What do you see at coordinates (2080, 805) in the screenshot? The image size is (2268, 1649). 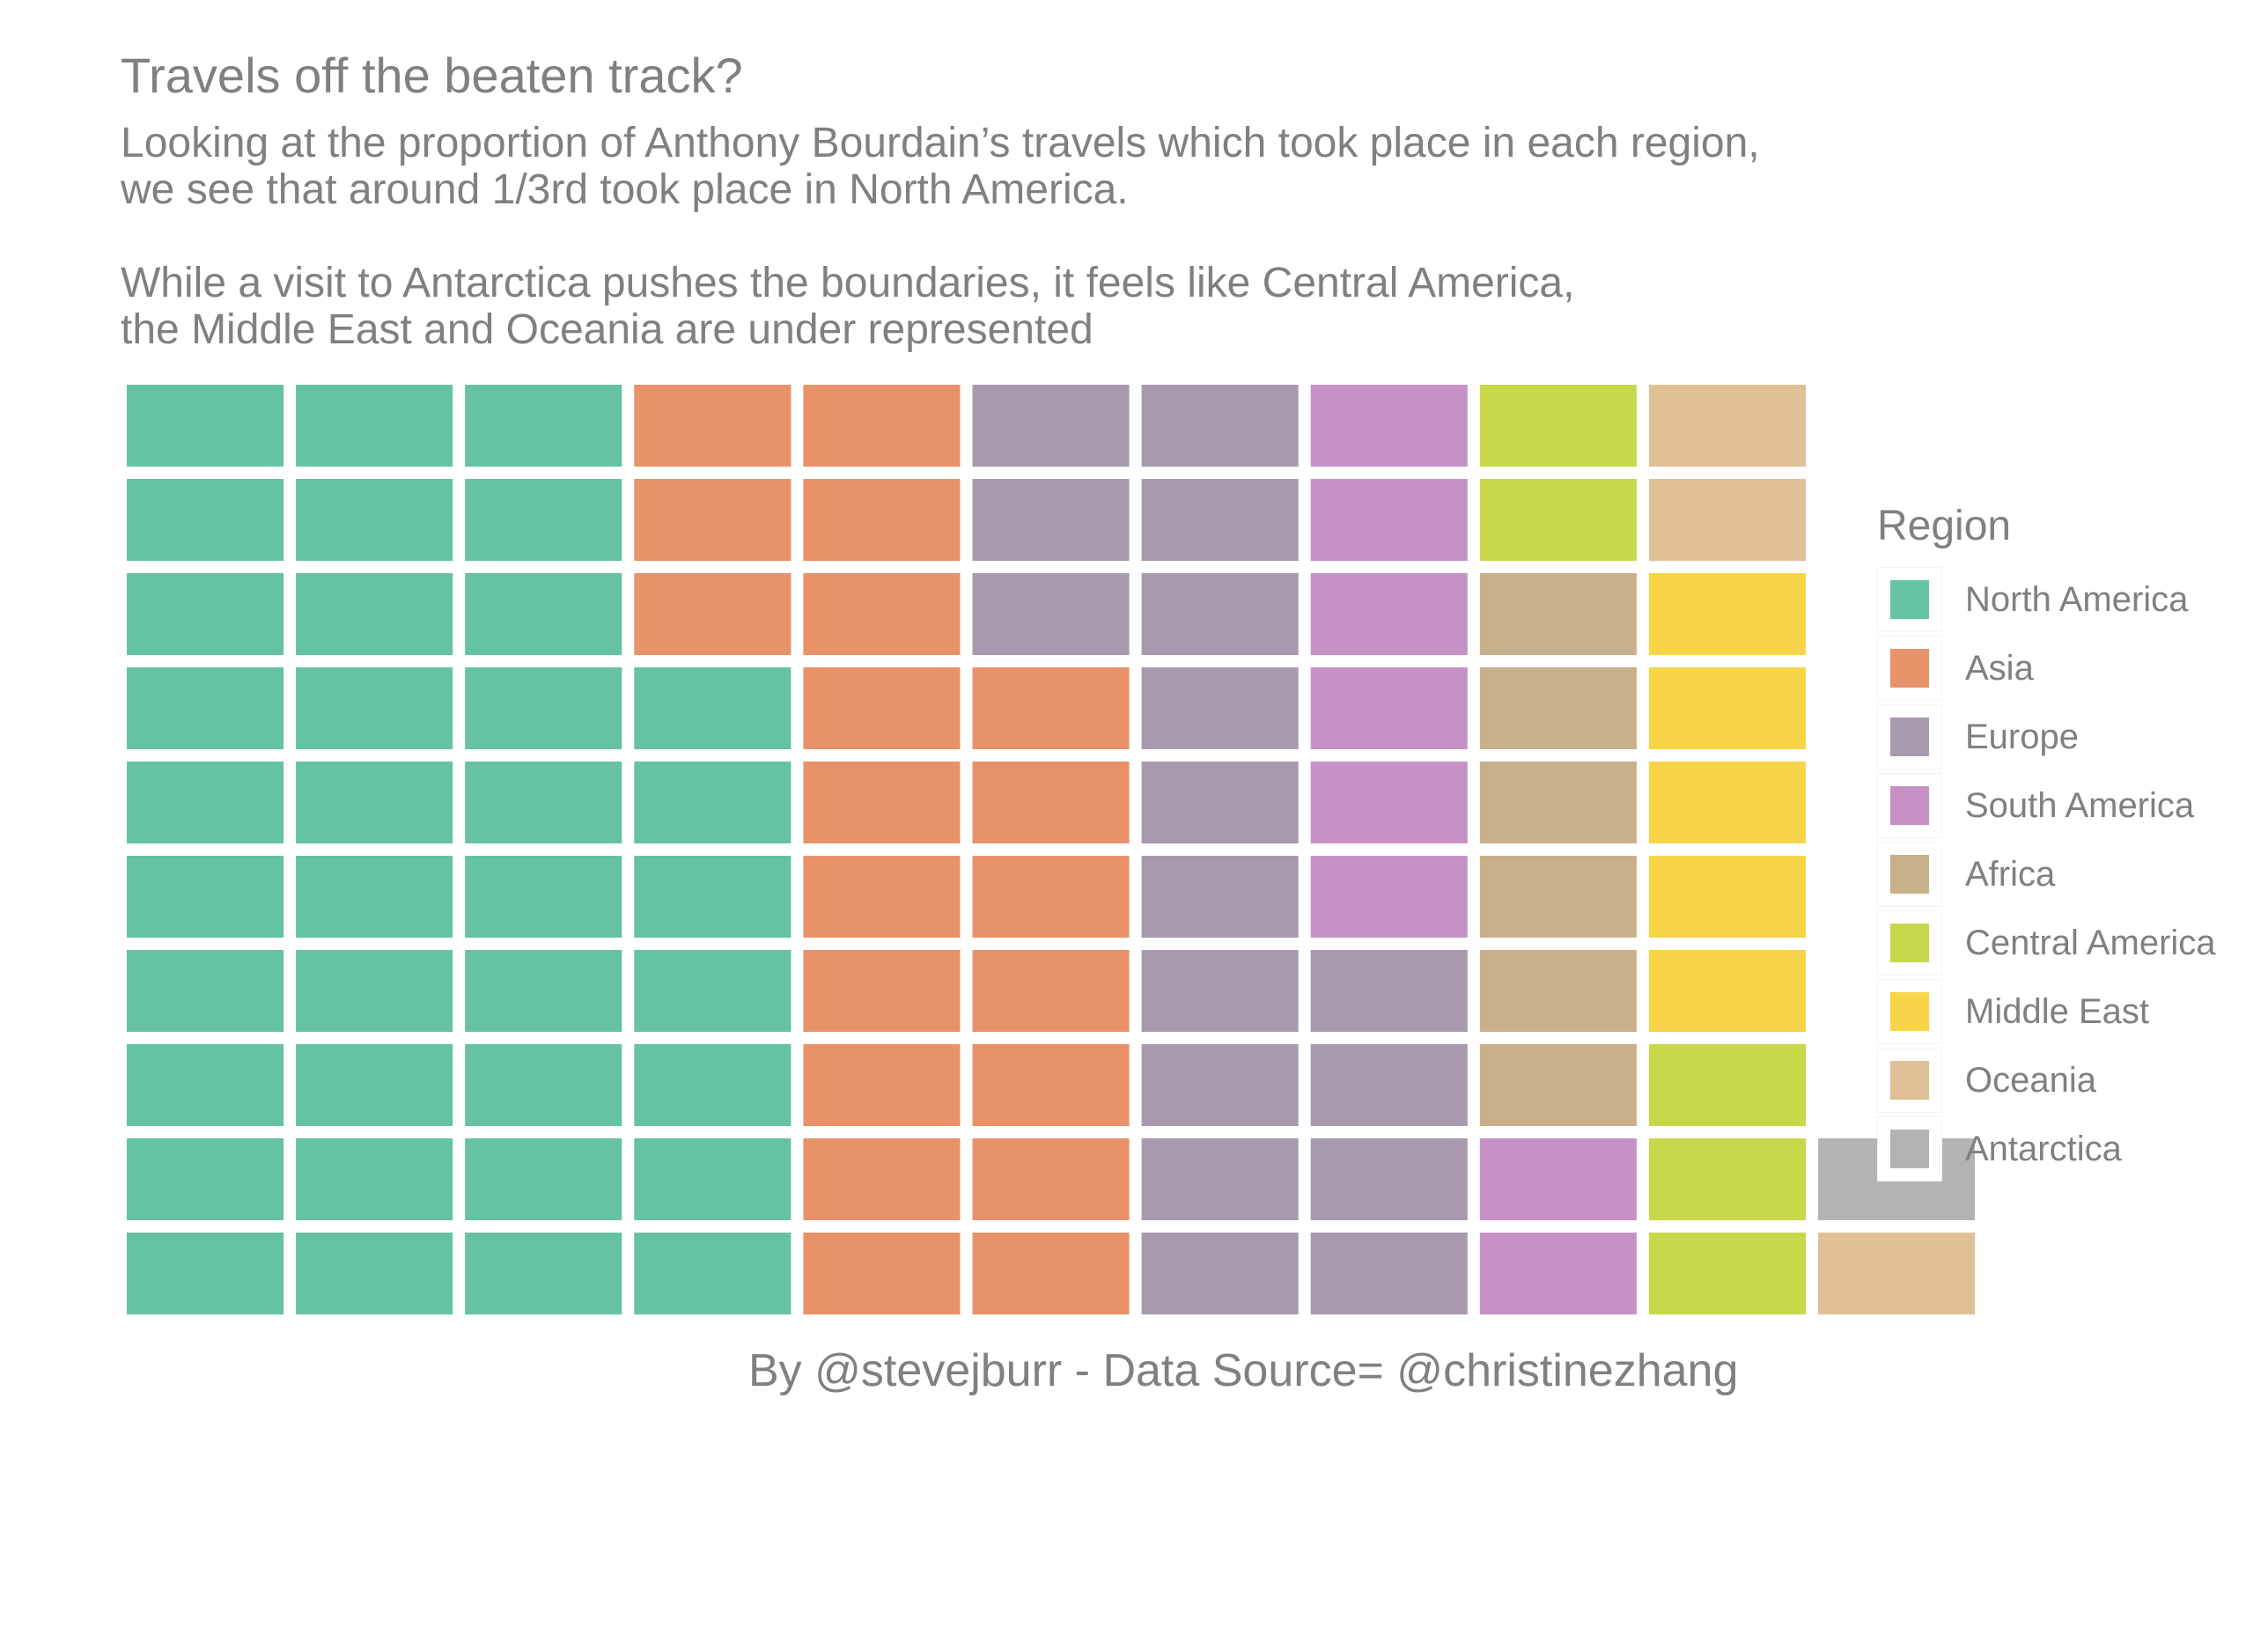 I see `legend-label: South America` at bounding box center [2080, 805].